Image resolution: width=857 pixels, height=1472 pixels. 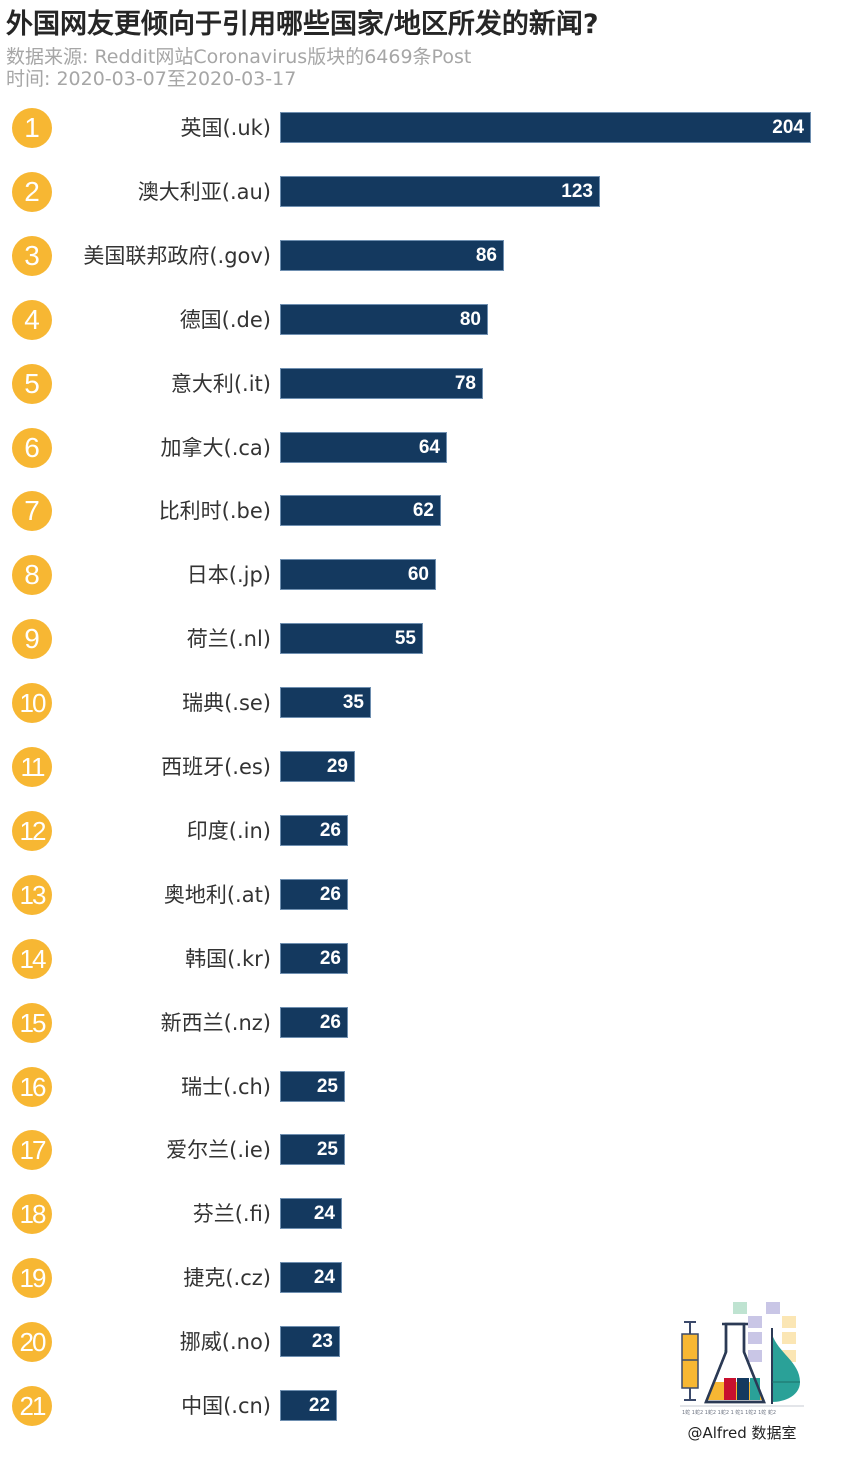 I want to click on chart-row: 7 比利时(.be) 62, so click(x=428, y=511).